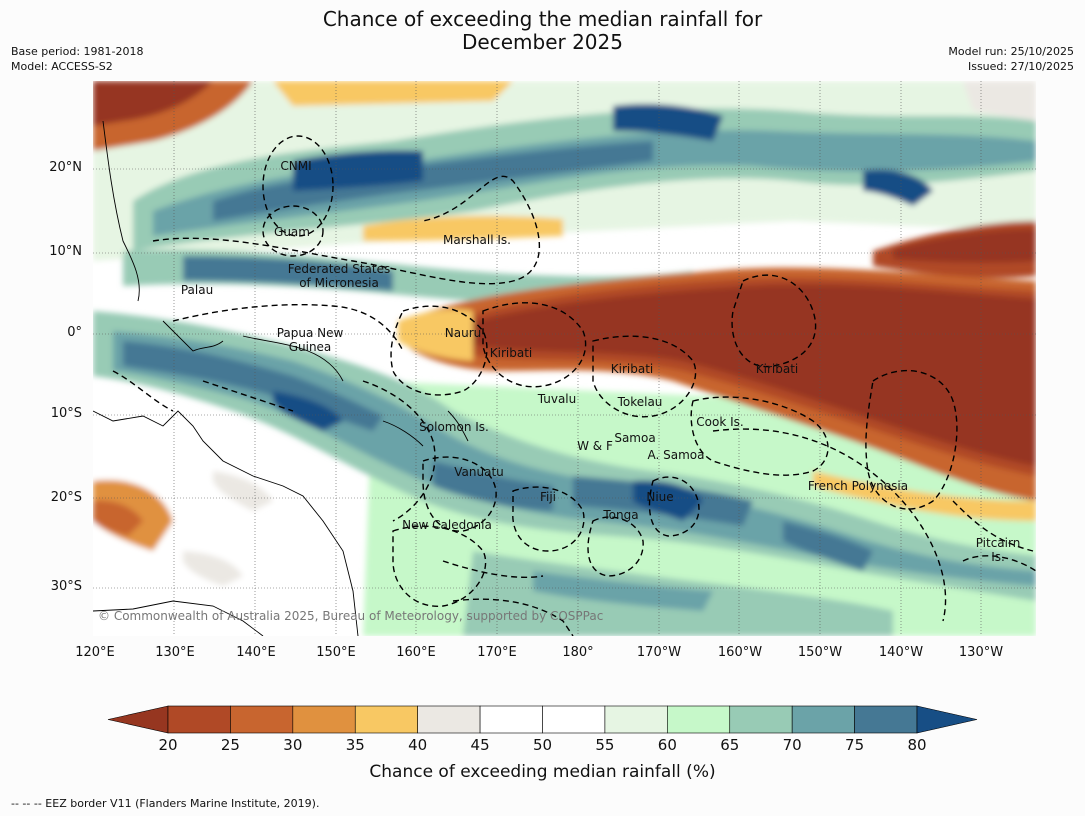  I want to click on label-guam: Guam, so click(292, 232).